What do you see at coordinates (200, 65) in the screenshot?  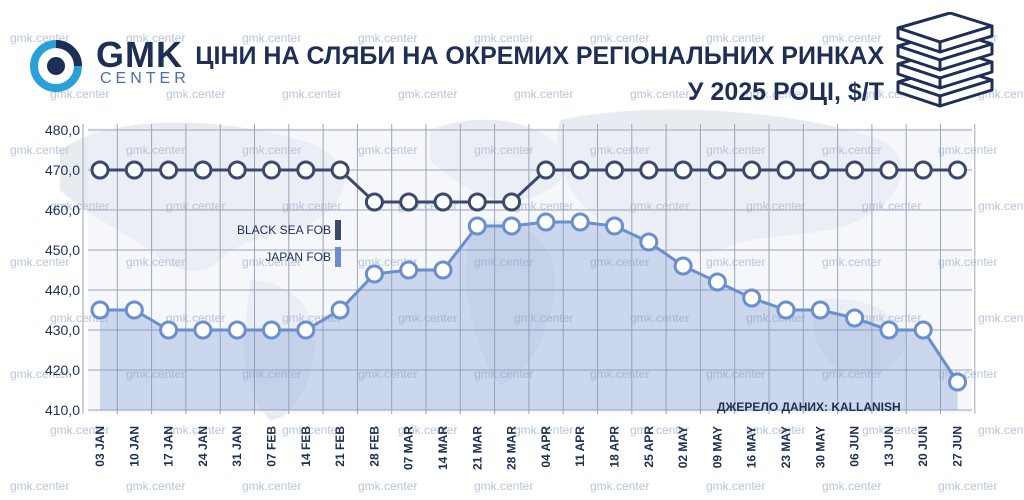 I see `gmk-logo: GMK CENTER` at bounding box center [200, 65].